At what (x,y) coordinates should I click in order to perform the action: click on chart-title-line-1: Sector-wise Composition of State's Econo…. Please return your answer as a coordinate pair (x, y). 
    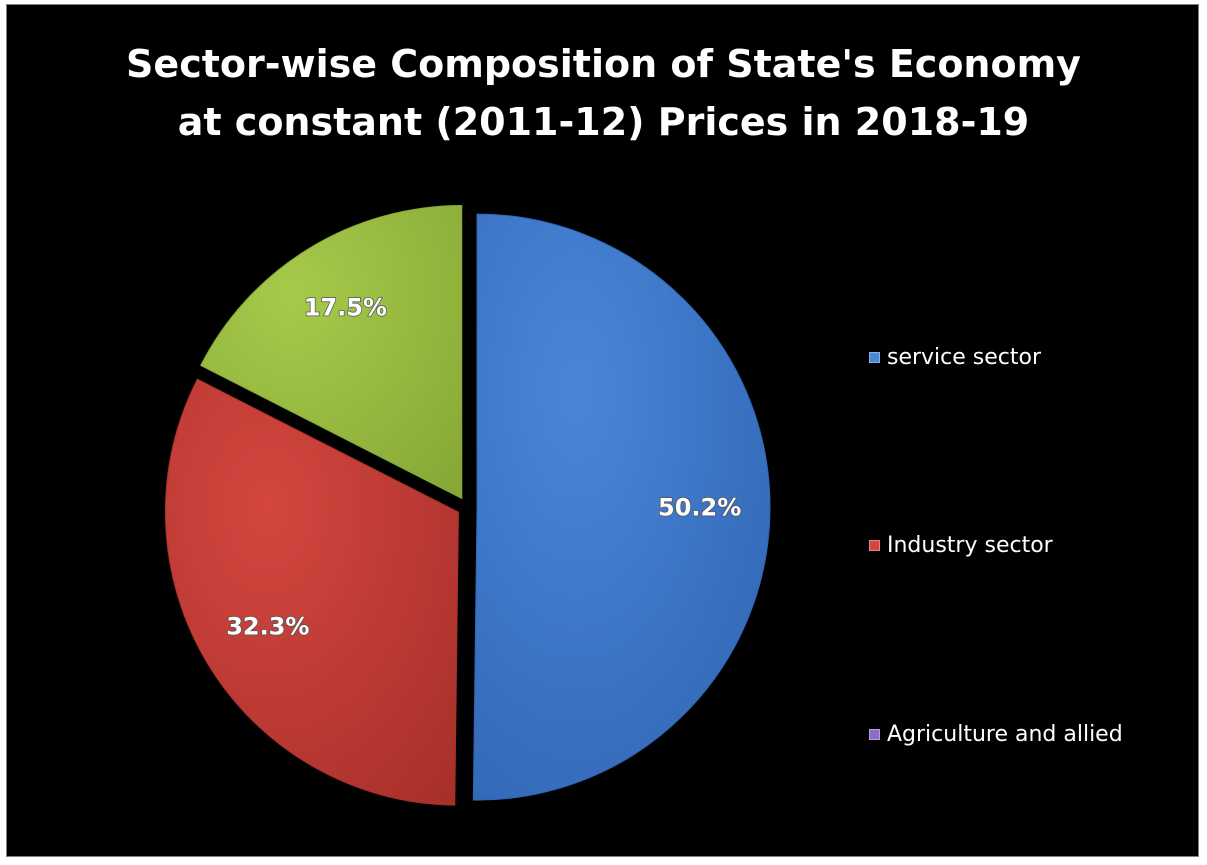
    Looking at the image, I should click on (603, 64).